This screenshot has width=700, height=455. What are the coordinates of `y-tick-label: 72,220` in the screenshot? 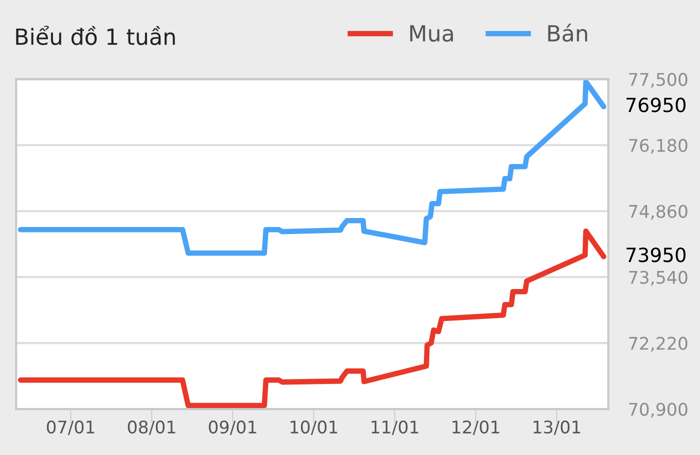 It's located at (658, 344).